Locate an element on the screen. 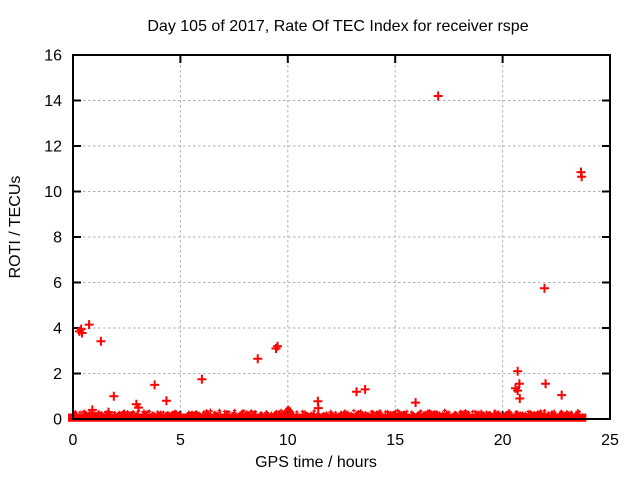  y-tick-label: 2 is located at coordinates (57, 374).